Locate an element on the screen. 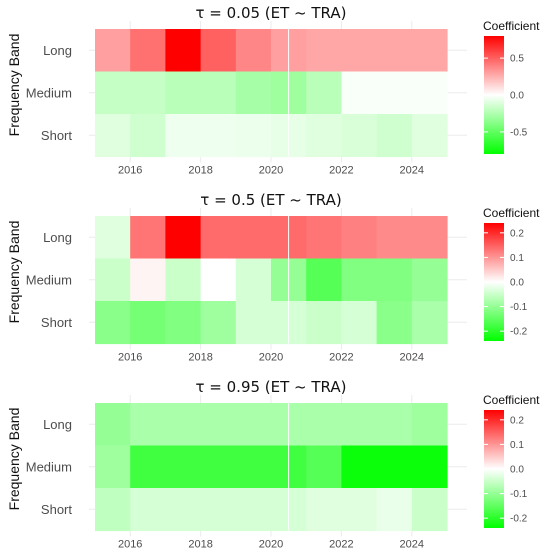 The width and height of the screenshot is (550, 553). panel-title: τ = 0.95 (ET ~ TRA) is located at coordinates (271, 387).